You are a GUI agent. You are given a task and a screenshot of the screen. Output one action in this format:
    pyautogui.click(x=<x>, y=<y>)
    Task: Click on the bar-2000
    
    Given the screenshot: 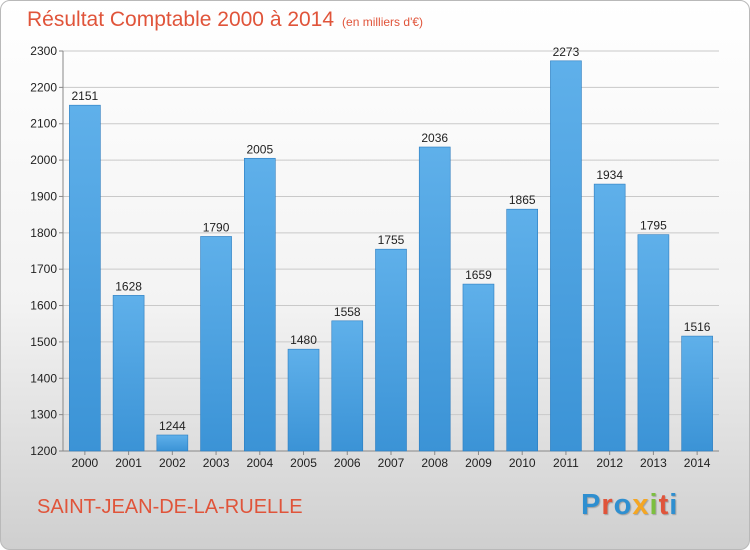 What is the action you would take?
    pyautogui.click(x=85, y=278)
    